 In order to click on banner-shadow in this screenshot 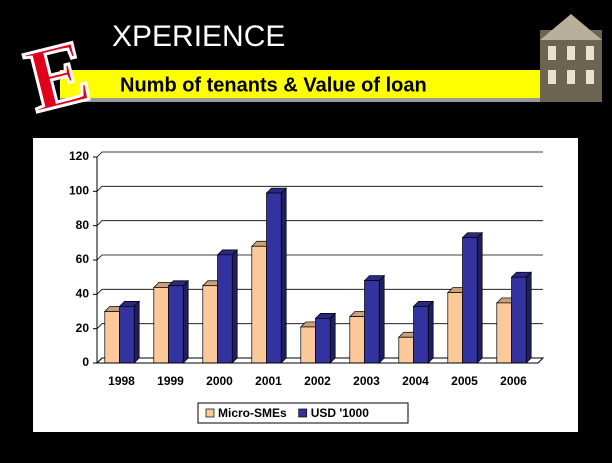, I will do `click(310, 100)`.